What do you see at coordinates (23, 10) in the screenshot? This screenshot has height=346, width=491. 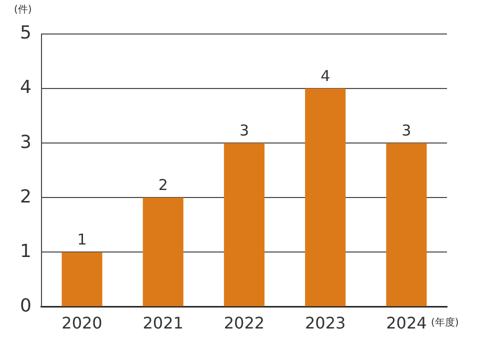 I see `y-axis-title: (件)` at bounding box center [23, 10].